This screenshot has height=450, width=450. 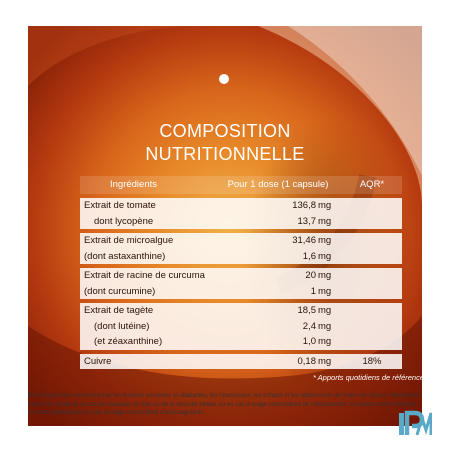 I want to click on table-row: (et zéaxanthine) 1,0 mg, so click(x=241, y=342).